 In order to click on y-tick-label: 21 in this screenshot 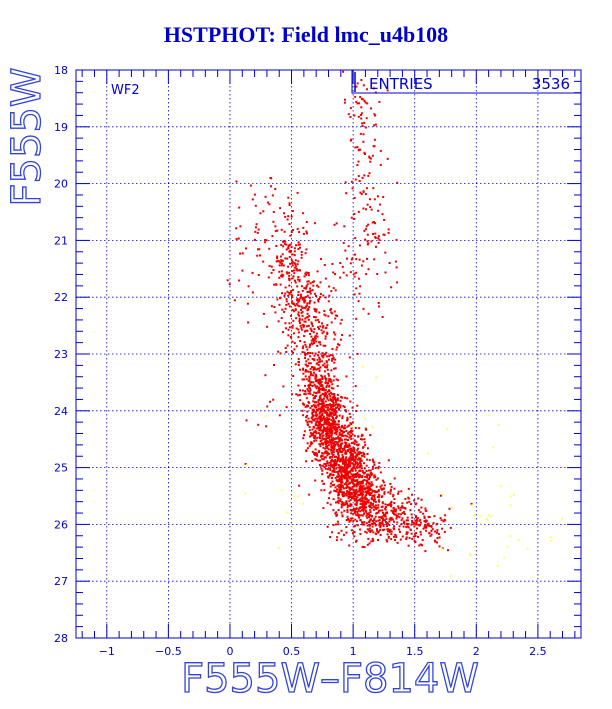, I will do `click(61, 240)`.